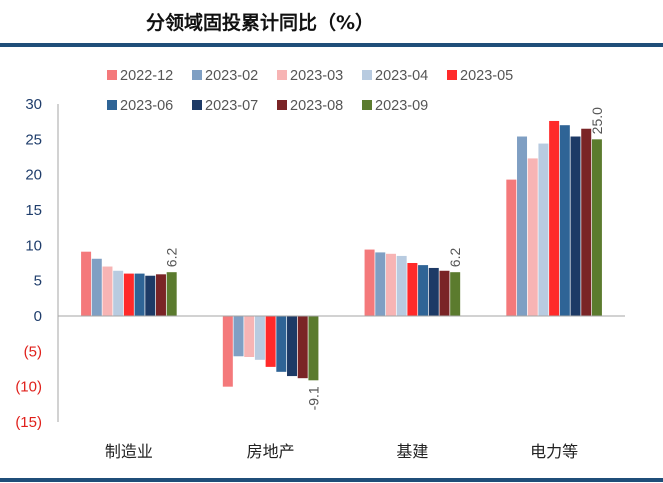 The height and width of the screenshot is (483, 663). I want to click on legend-label: 2023-06, so click(146, 106).